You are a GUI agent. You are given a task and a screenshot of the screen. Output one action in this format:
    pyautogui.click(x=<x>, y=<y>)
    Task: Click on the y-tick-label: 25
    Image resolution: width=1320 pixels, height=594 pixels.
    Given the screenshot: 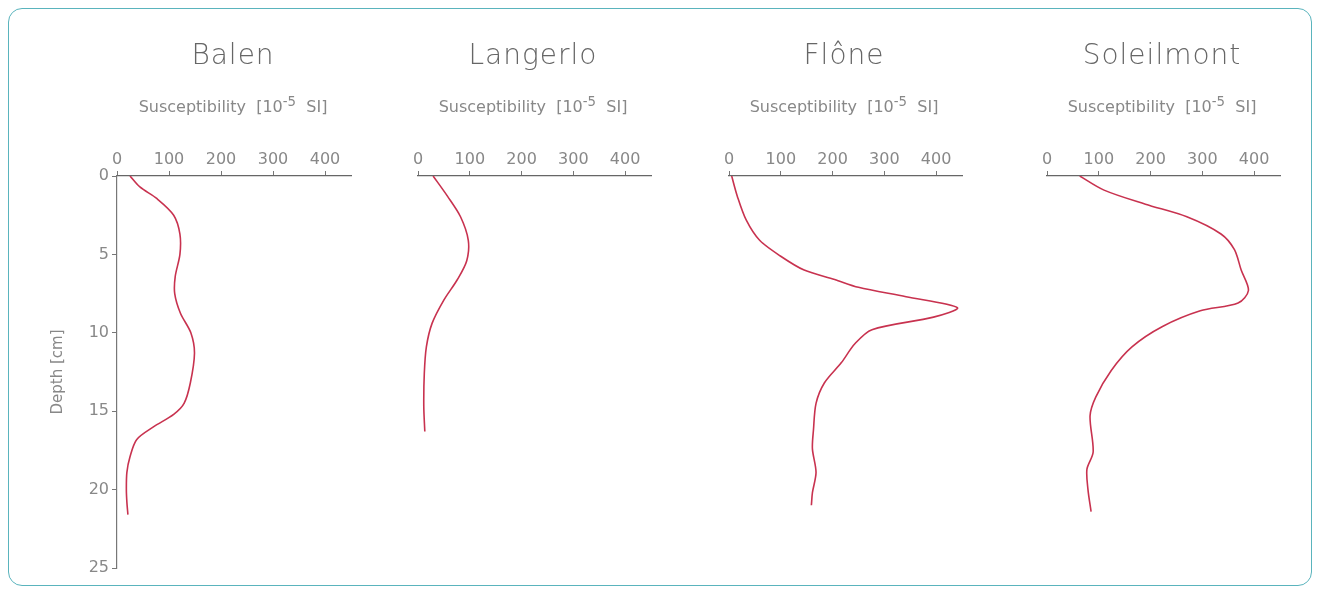 What is the action you would take?
    pyautogui.click(x=98, y=567)
    